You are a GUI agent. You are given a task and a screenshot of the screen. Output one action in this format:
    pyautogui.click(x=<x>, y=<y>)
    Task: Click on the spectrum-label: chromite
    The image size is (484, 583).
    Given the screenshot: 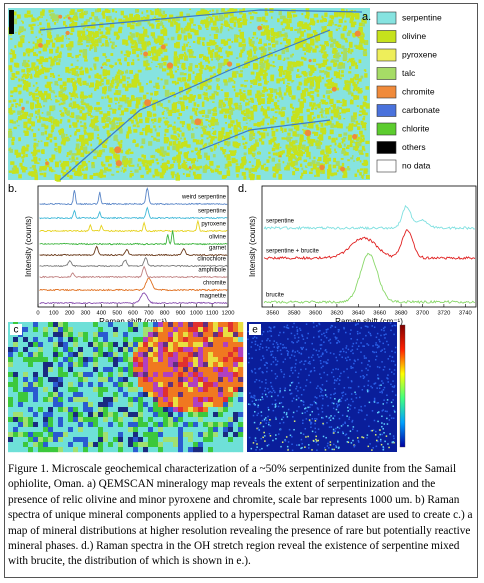 What is the action you would take?
    pyautogui.click(x=215, y=284)
    